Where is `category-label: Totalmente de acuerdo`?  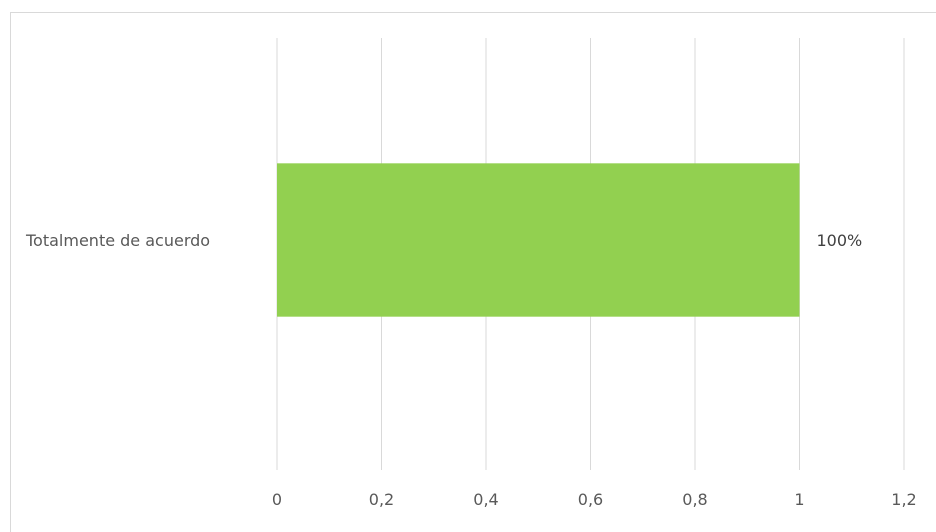 category-label: Totalmente de acuerdo is located at coordinates (117, 240).